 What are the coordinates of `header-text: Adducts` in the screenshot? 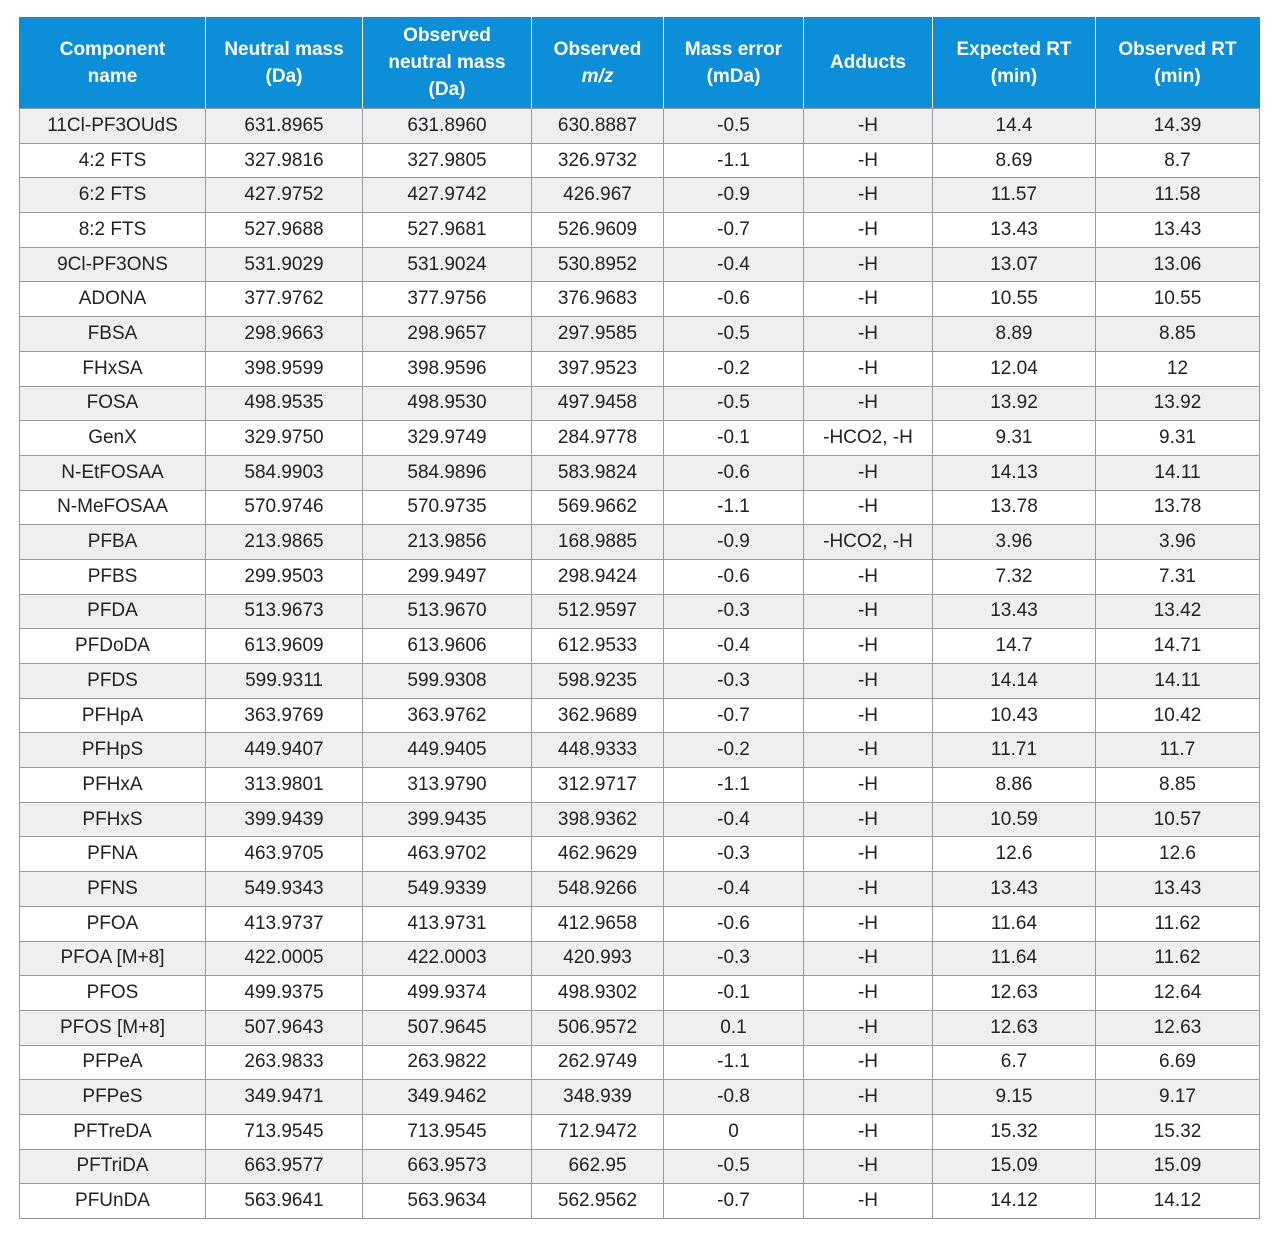 It's located at (868, 62).